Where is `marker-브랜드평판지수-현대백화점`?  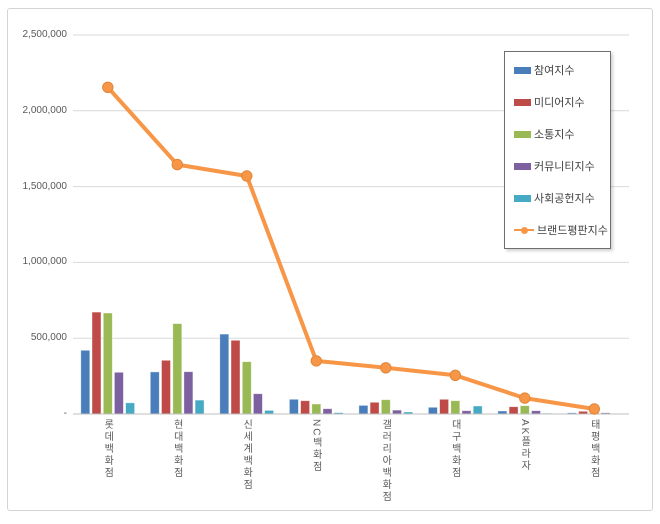
marker-브랜드평판지수-현대백화점 is located at coordinates (177, 164).